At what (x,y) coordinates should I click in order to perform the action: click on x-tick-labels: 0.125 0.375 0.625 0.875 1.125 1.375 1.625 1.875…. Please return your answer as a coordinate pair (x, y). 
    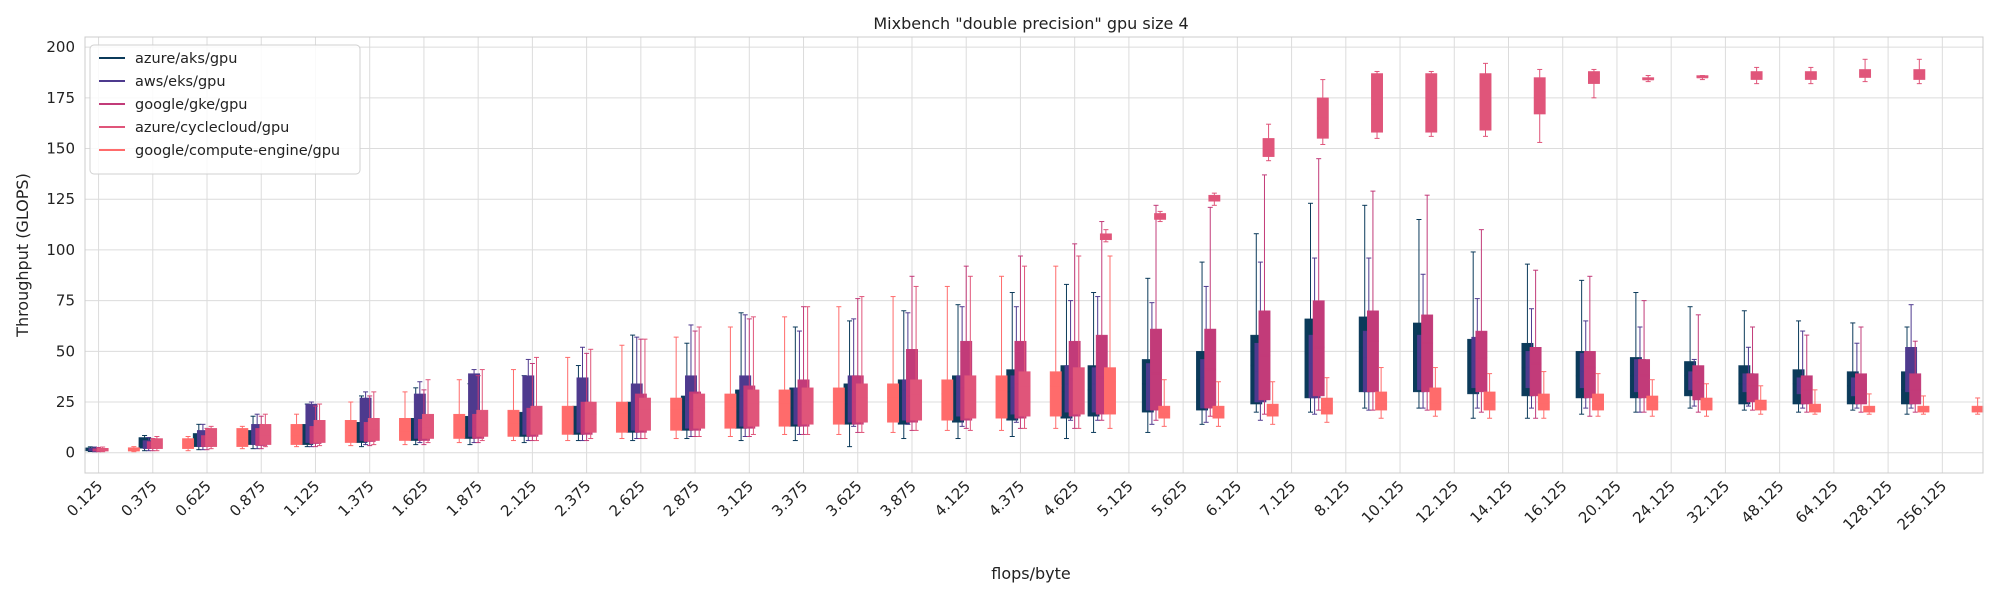
    Looking at the image, I should click on (1006, 505).